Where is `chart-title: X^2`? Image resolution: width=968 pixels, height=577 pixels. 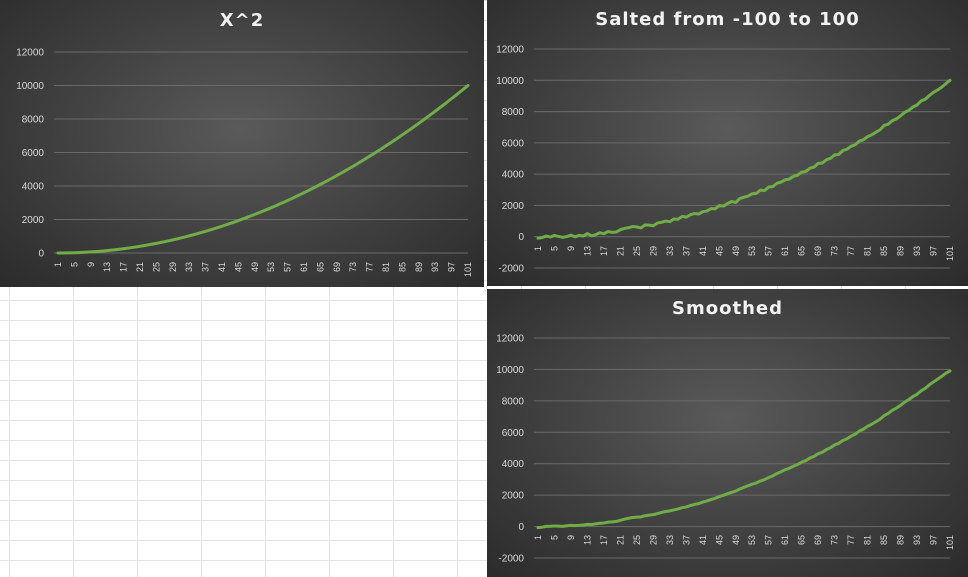
chart-title: X^2 is located at coordinates (242, 20).